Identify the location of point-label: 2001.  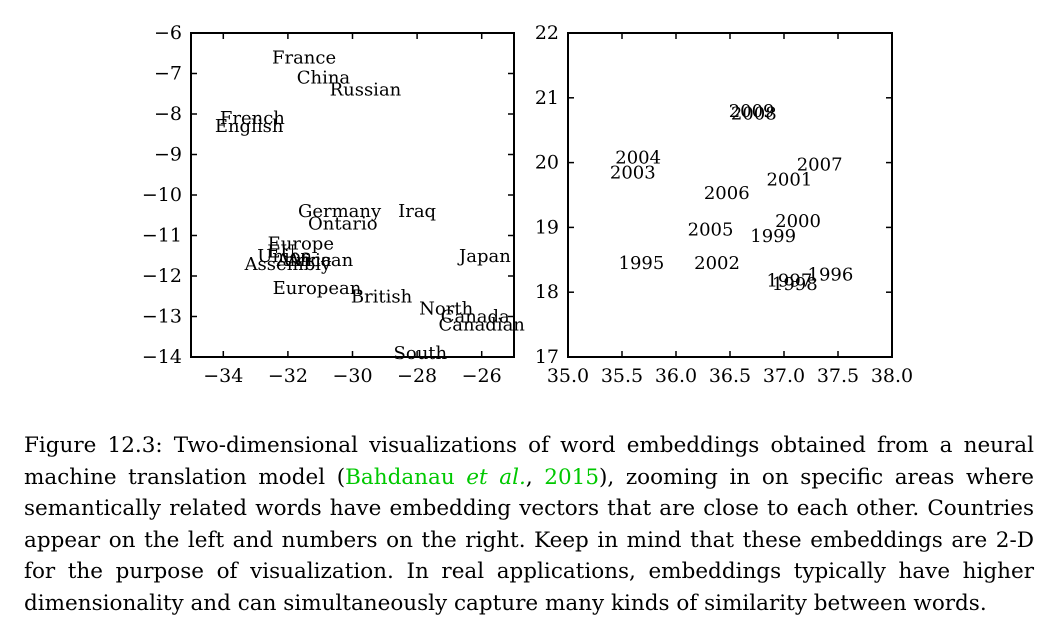
(789, 179).